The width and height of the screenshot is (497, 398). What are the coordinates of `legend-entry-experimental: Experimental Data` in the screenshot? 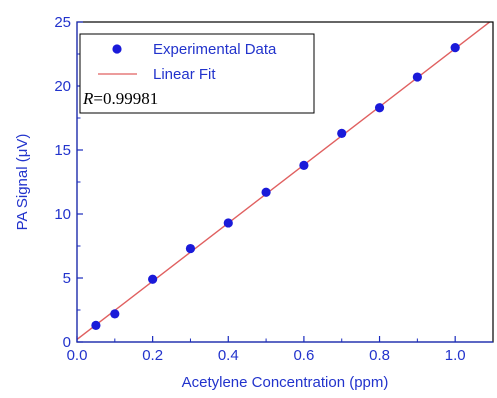 It's located at (215, 49).